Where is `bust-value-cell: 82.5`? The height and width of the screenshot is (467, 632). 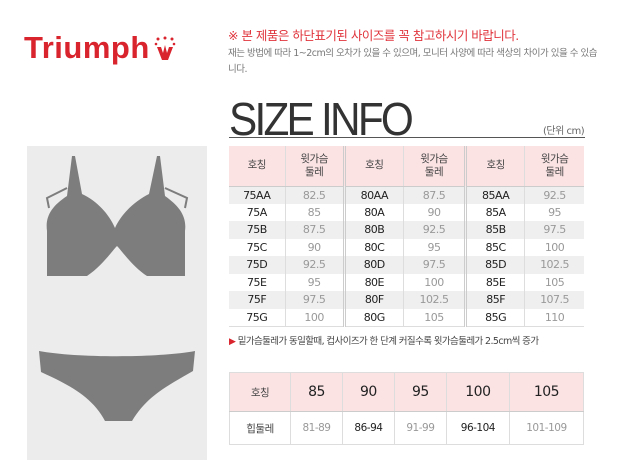 bust-value-cell: 82.5 is located at coordinates (315, 195).